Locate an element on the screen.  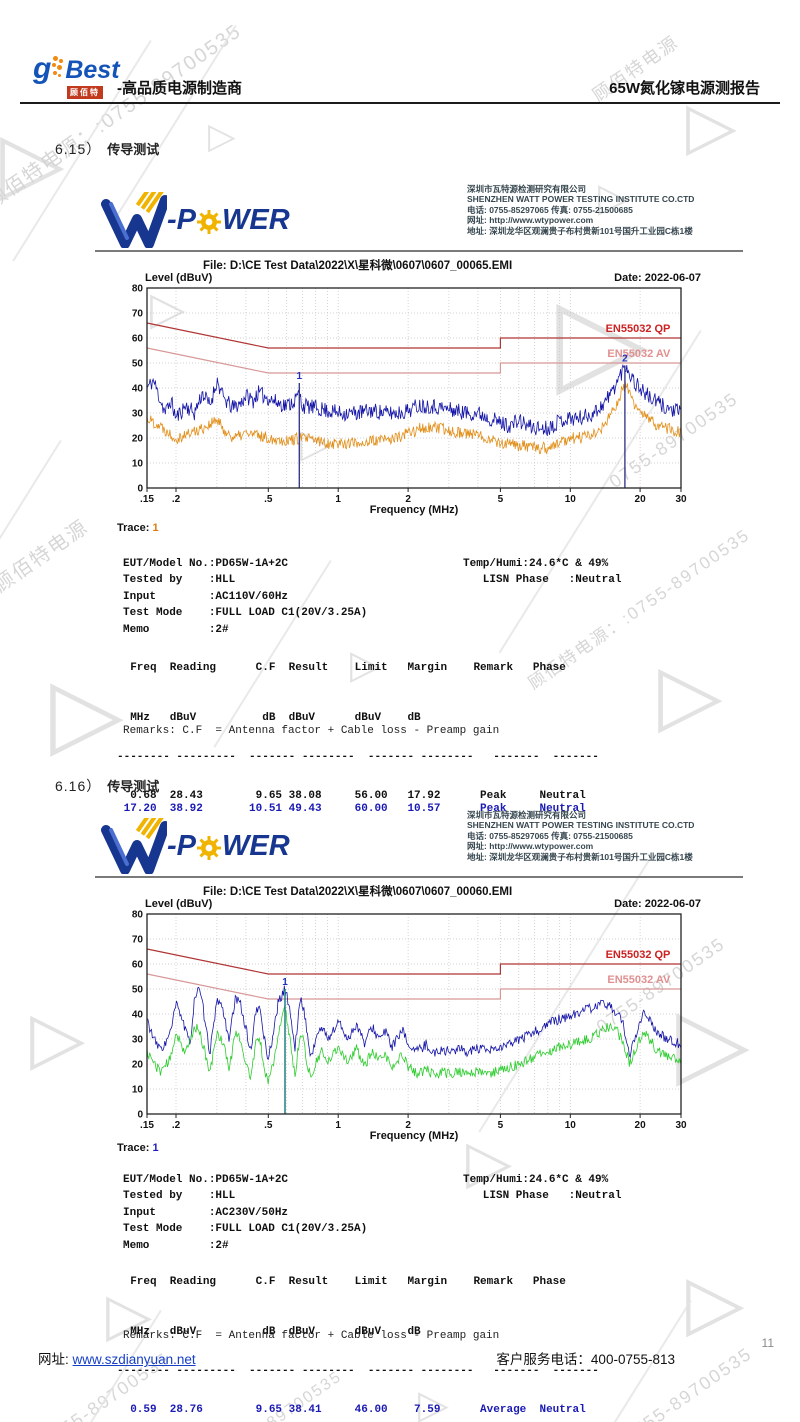
gobest-logo-dots-icon is located at coordinates (58, 69).